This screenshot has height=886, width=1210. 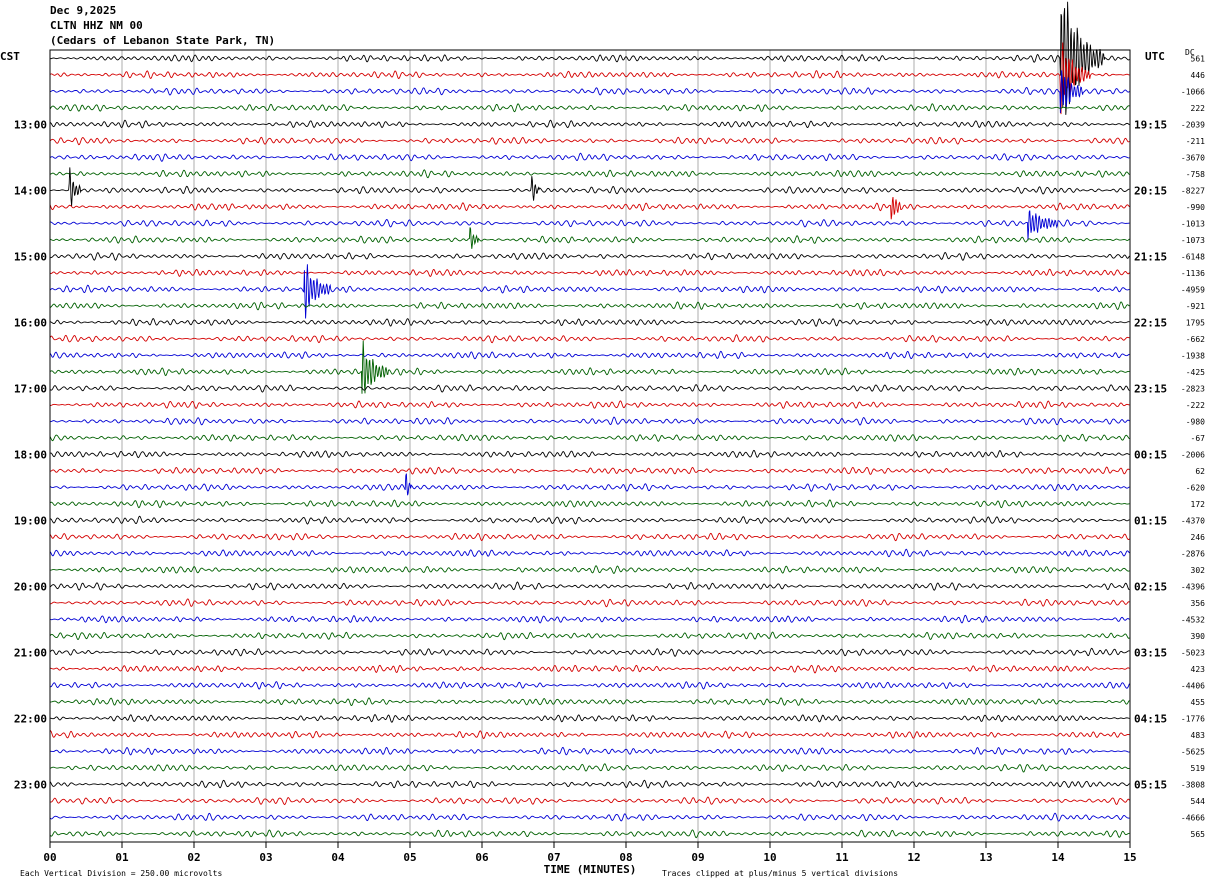 I want to click on left-timezone-label: CST, so click(x=10, y=56).